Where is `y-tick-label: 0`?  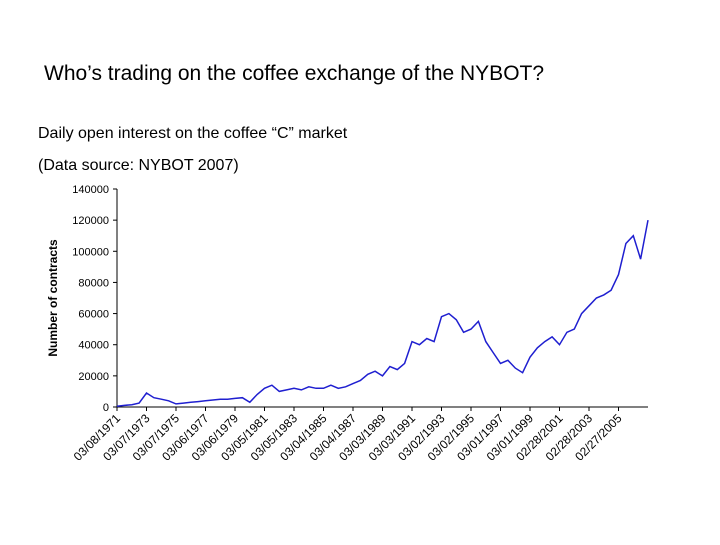
y-tick-label: 0 is located at coordinates (106, 408).